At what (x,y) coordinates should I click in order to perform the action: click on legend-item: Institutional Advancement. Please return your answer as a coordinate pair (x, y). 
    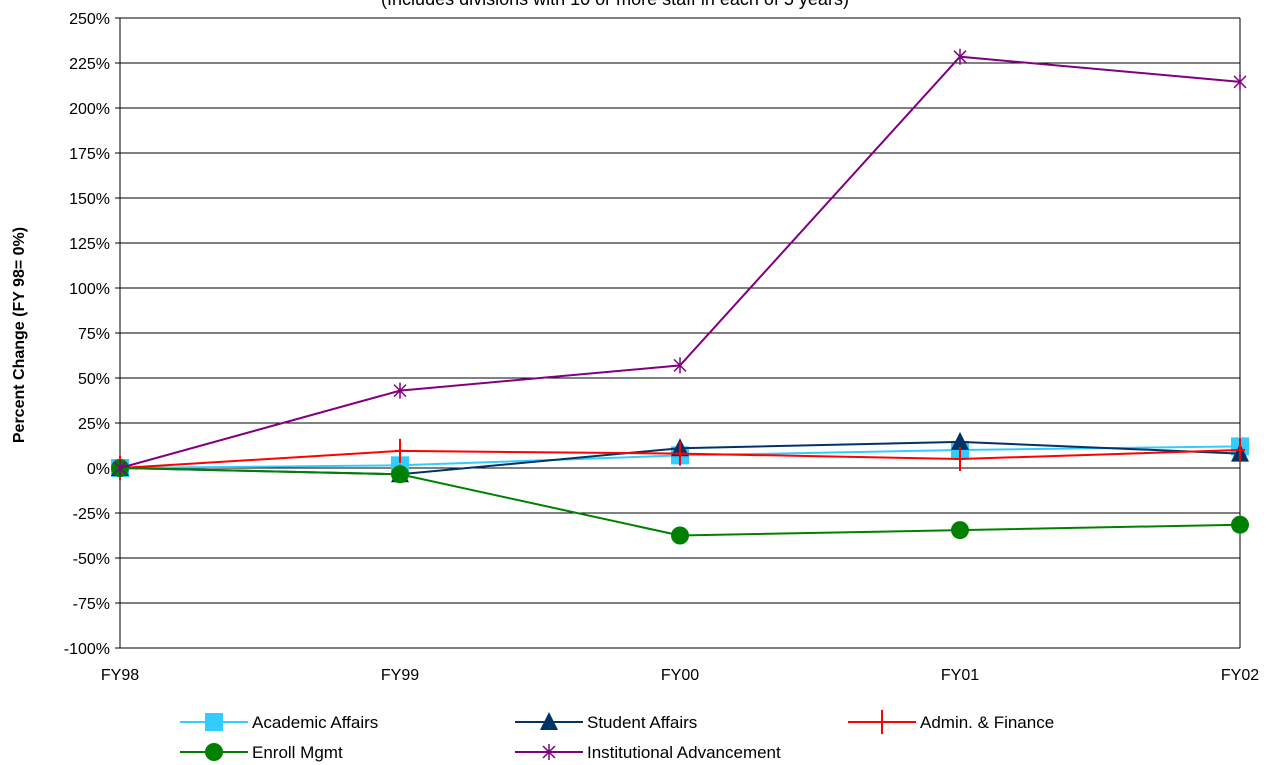
    Looking at the image, I should click on (648, 752).